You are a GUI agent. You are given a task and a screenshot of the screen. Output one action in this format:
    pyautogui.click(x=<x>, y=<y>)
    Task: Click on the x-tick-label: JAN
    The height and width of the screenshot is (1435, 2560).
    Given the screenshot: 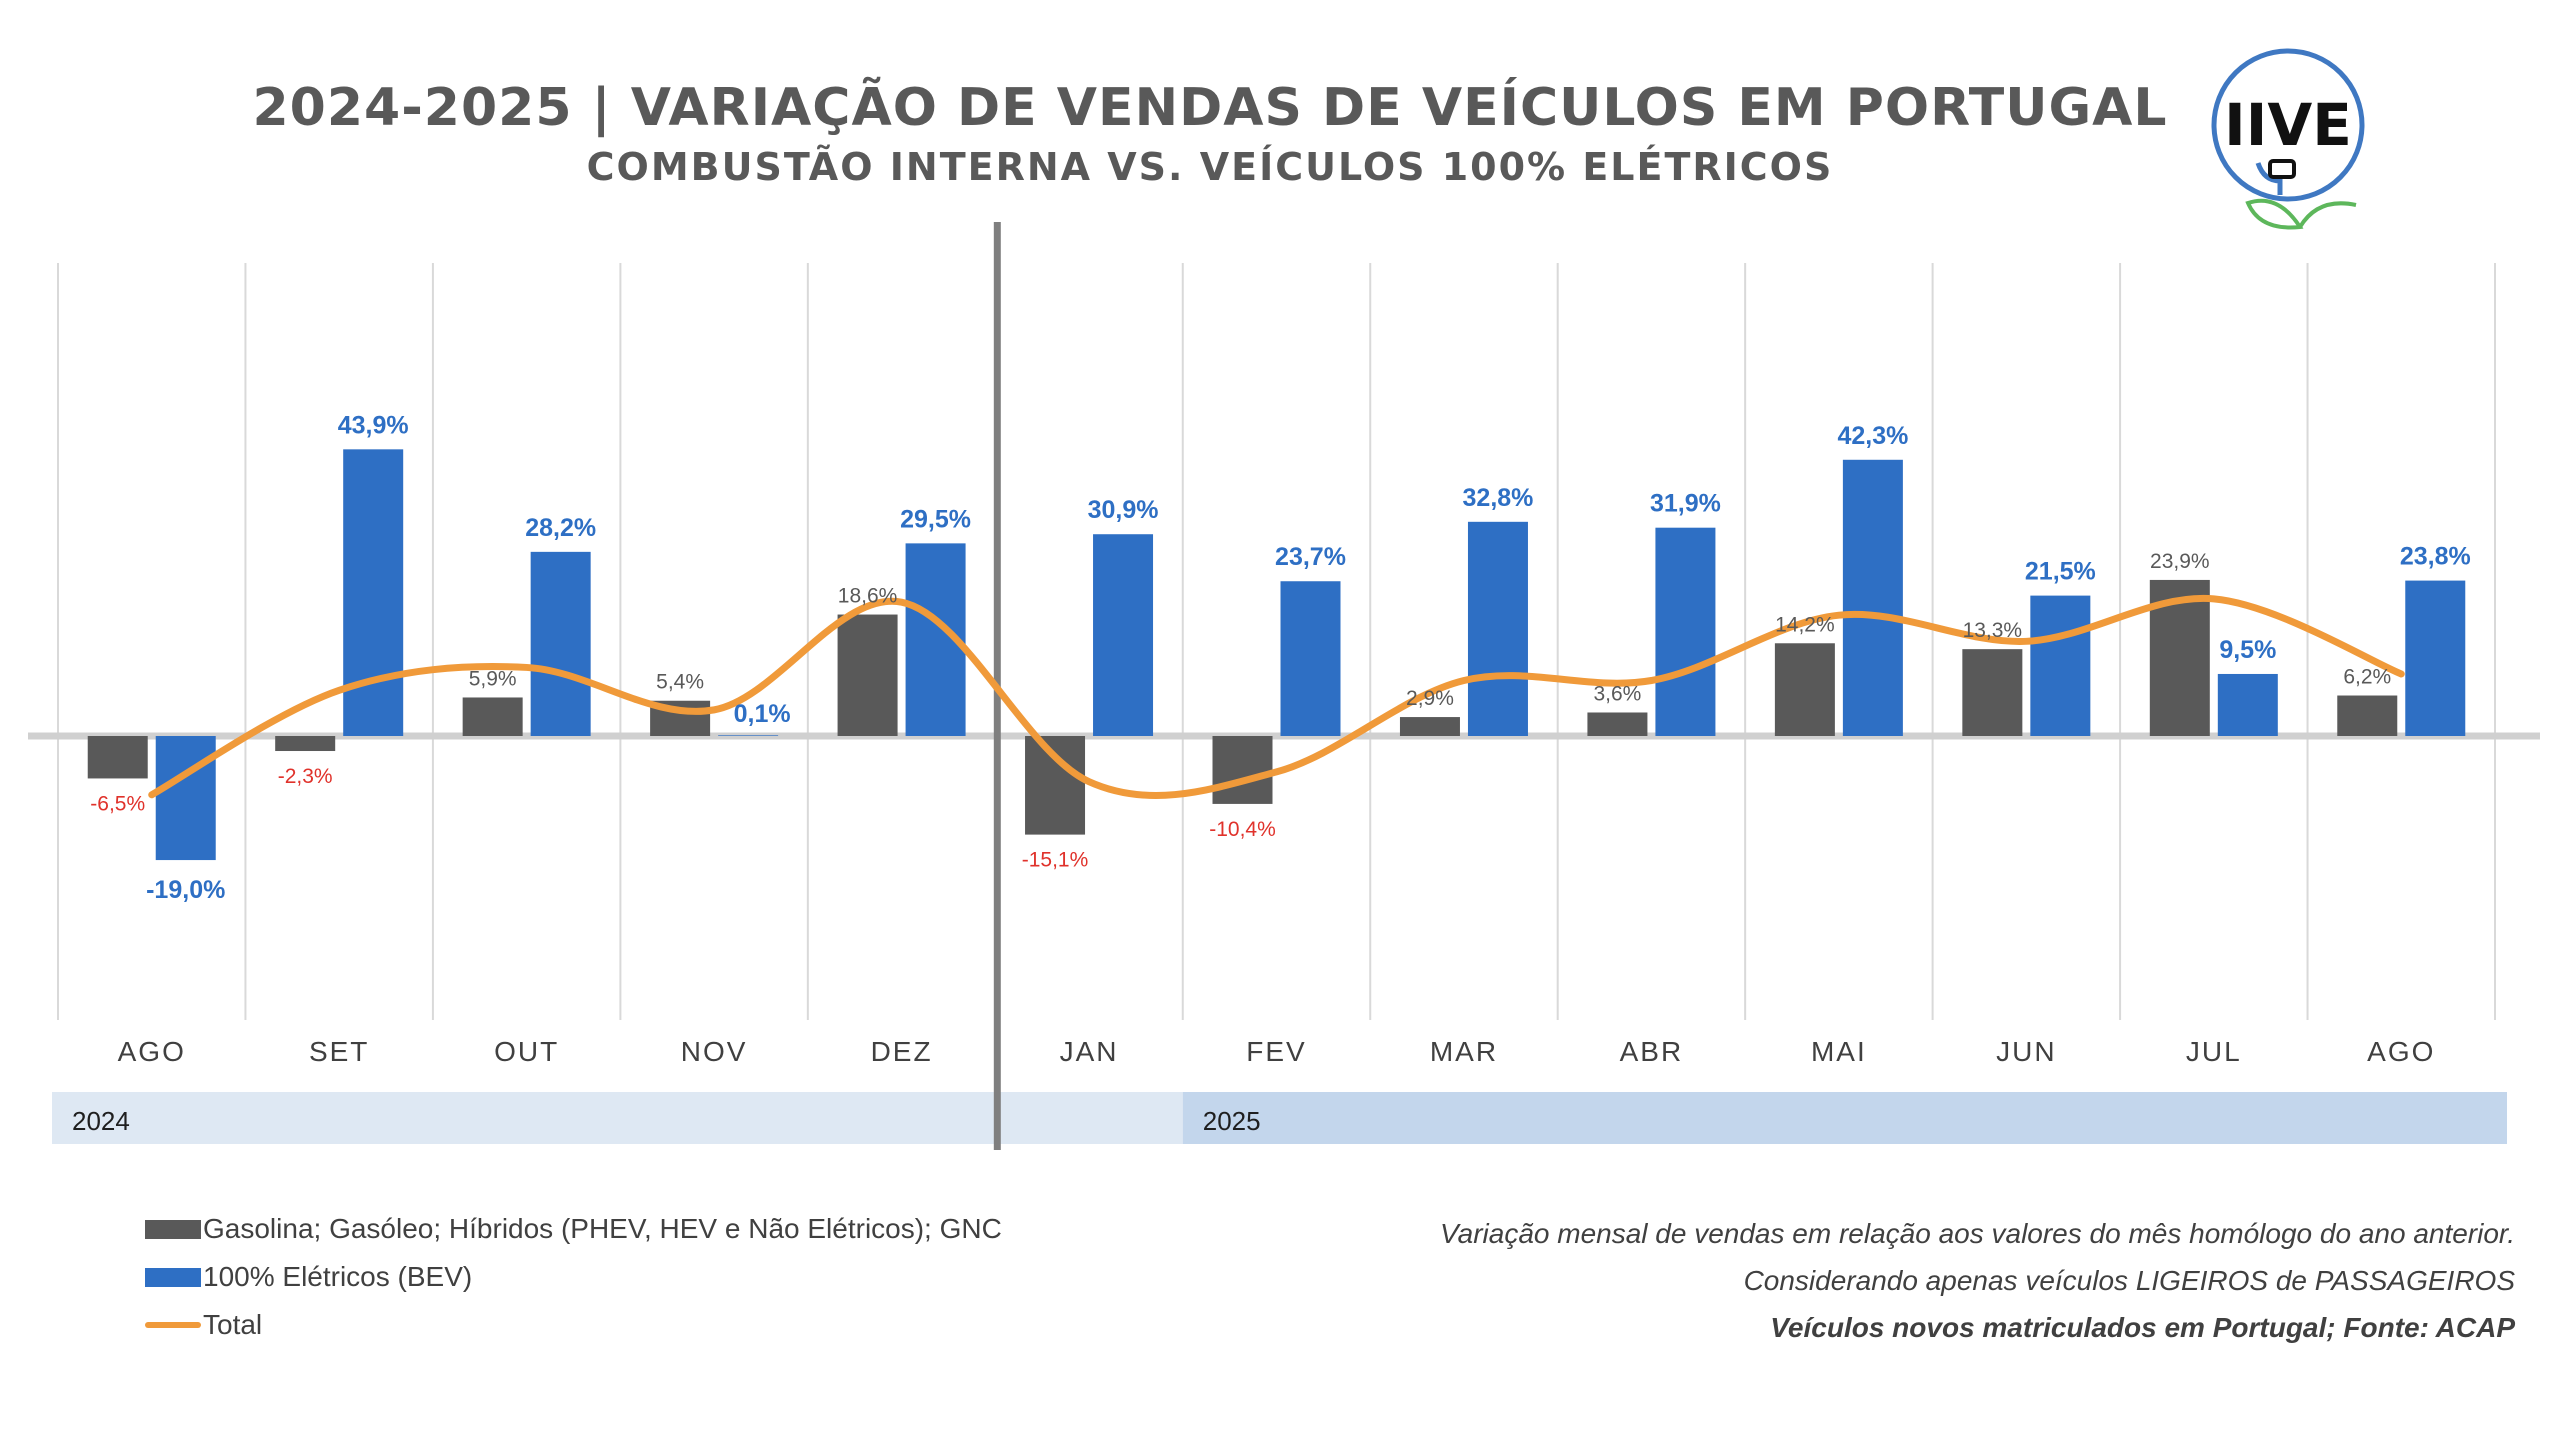 What is the action you would take?
    pyautogui.click(x=1089, y=1051)
    